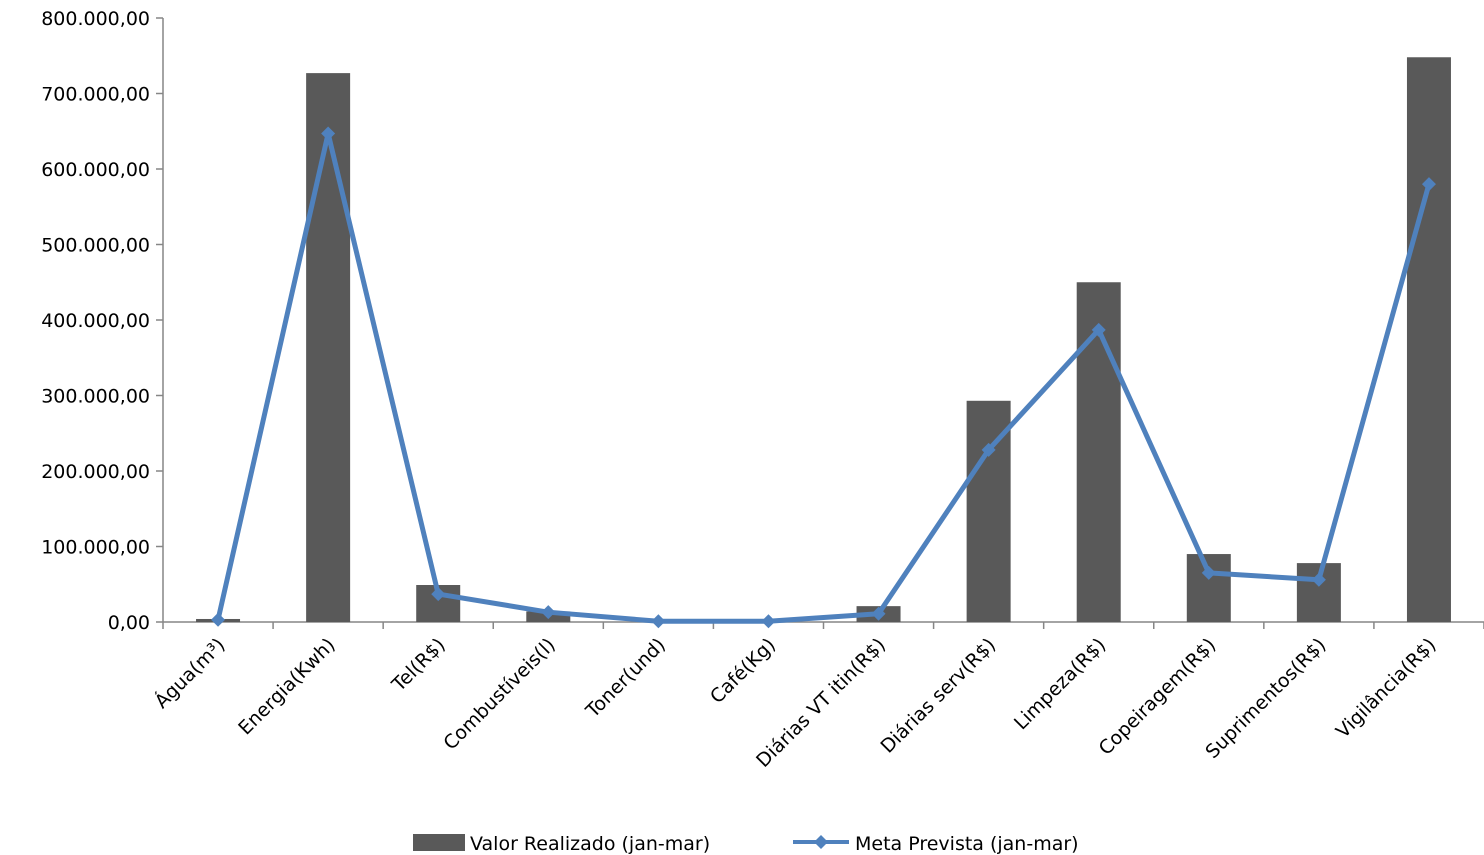 This screenshot has width=1484, height=855. What do you see at coordinates (95, 95) in the screenshot?
I see `y-tick-label: 700.000,00` at bounding box center [95, 95].